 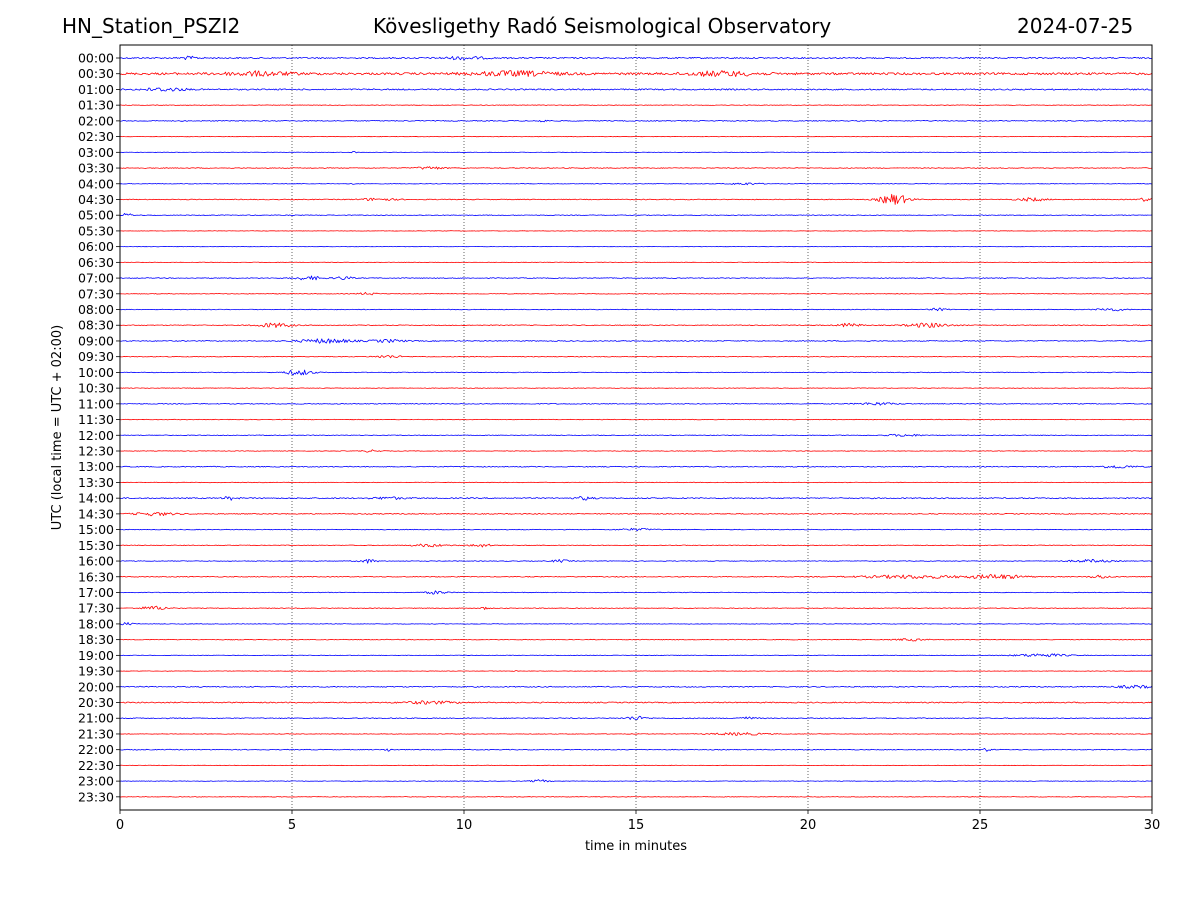 I want to click on y-tick-label: 14:00, so click(x=96, y=498).